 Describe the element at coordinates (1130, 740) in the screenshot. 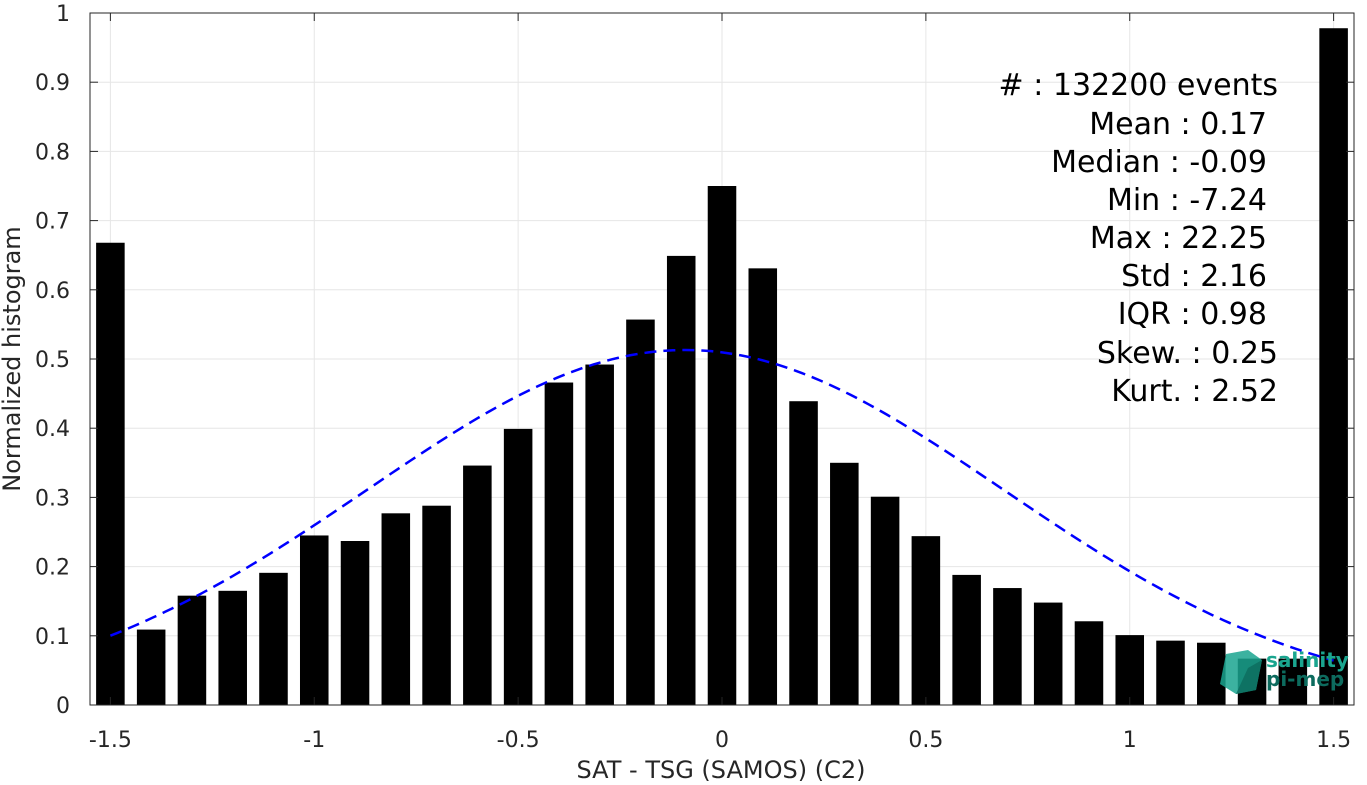

I see `x-tick-label: 1` at that location.